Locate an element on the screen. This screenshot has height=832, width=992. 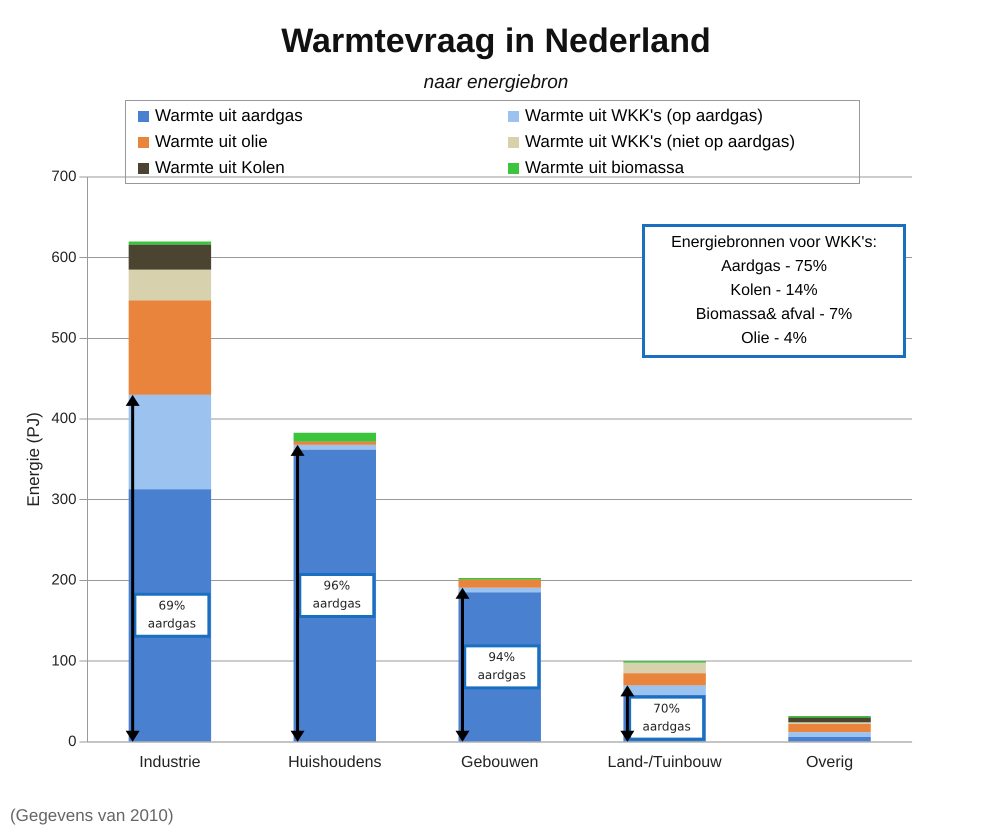
chart-subtitle: naar energiebron is located at coordinates (496, 83).